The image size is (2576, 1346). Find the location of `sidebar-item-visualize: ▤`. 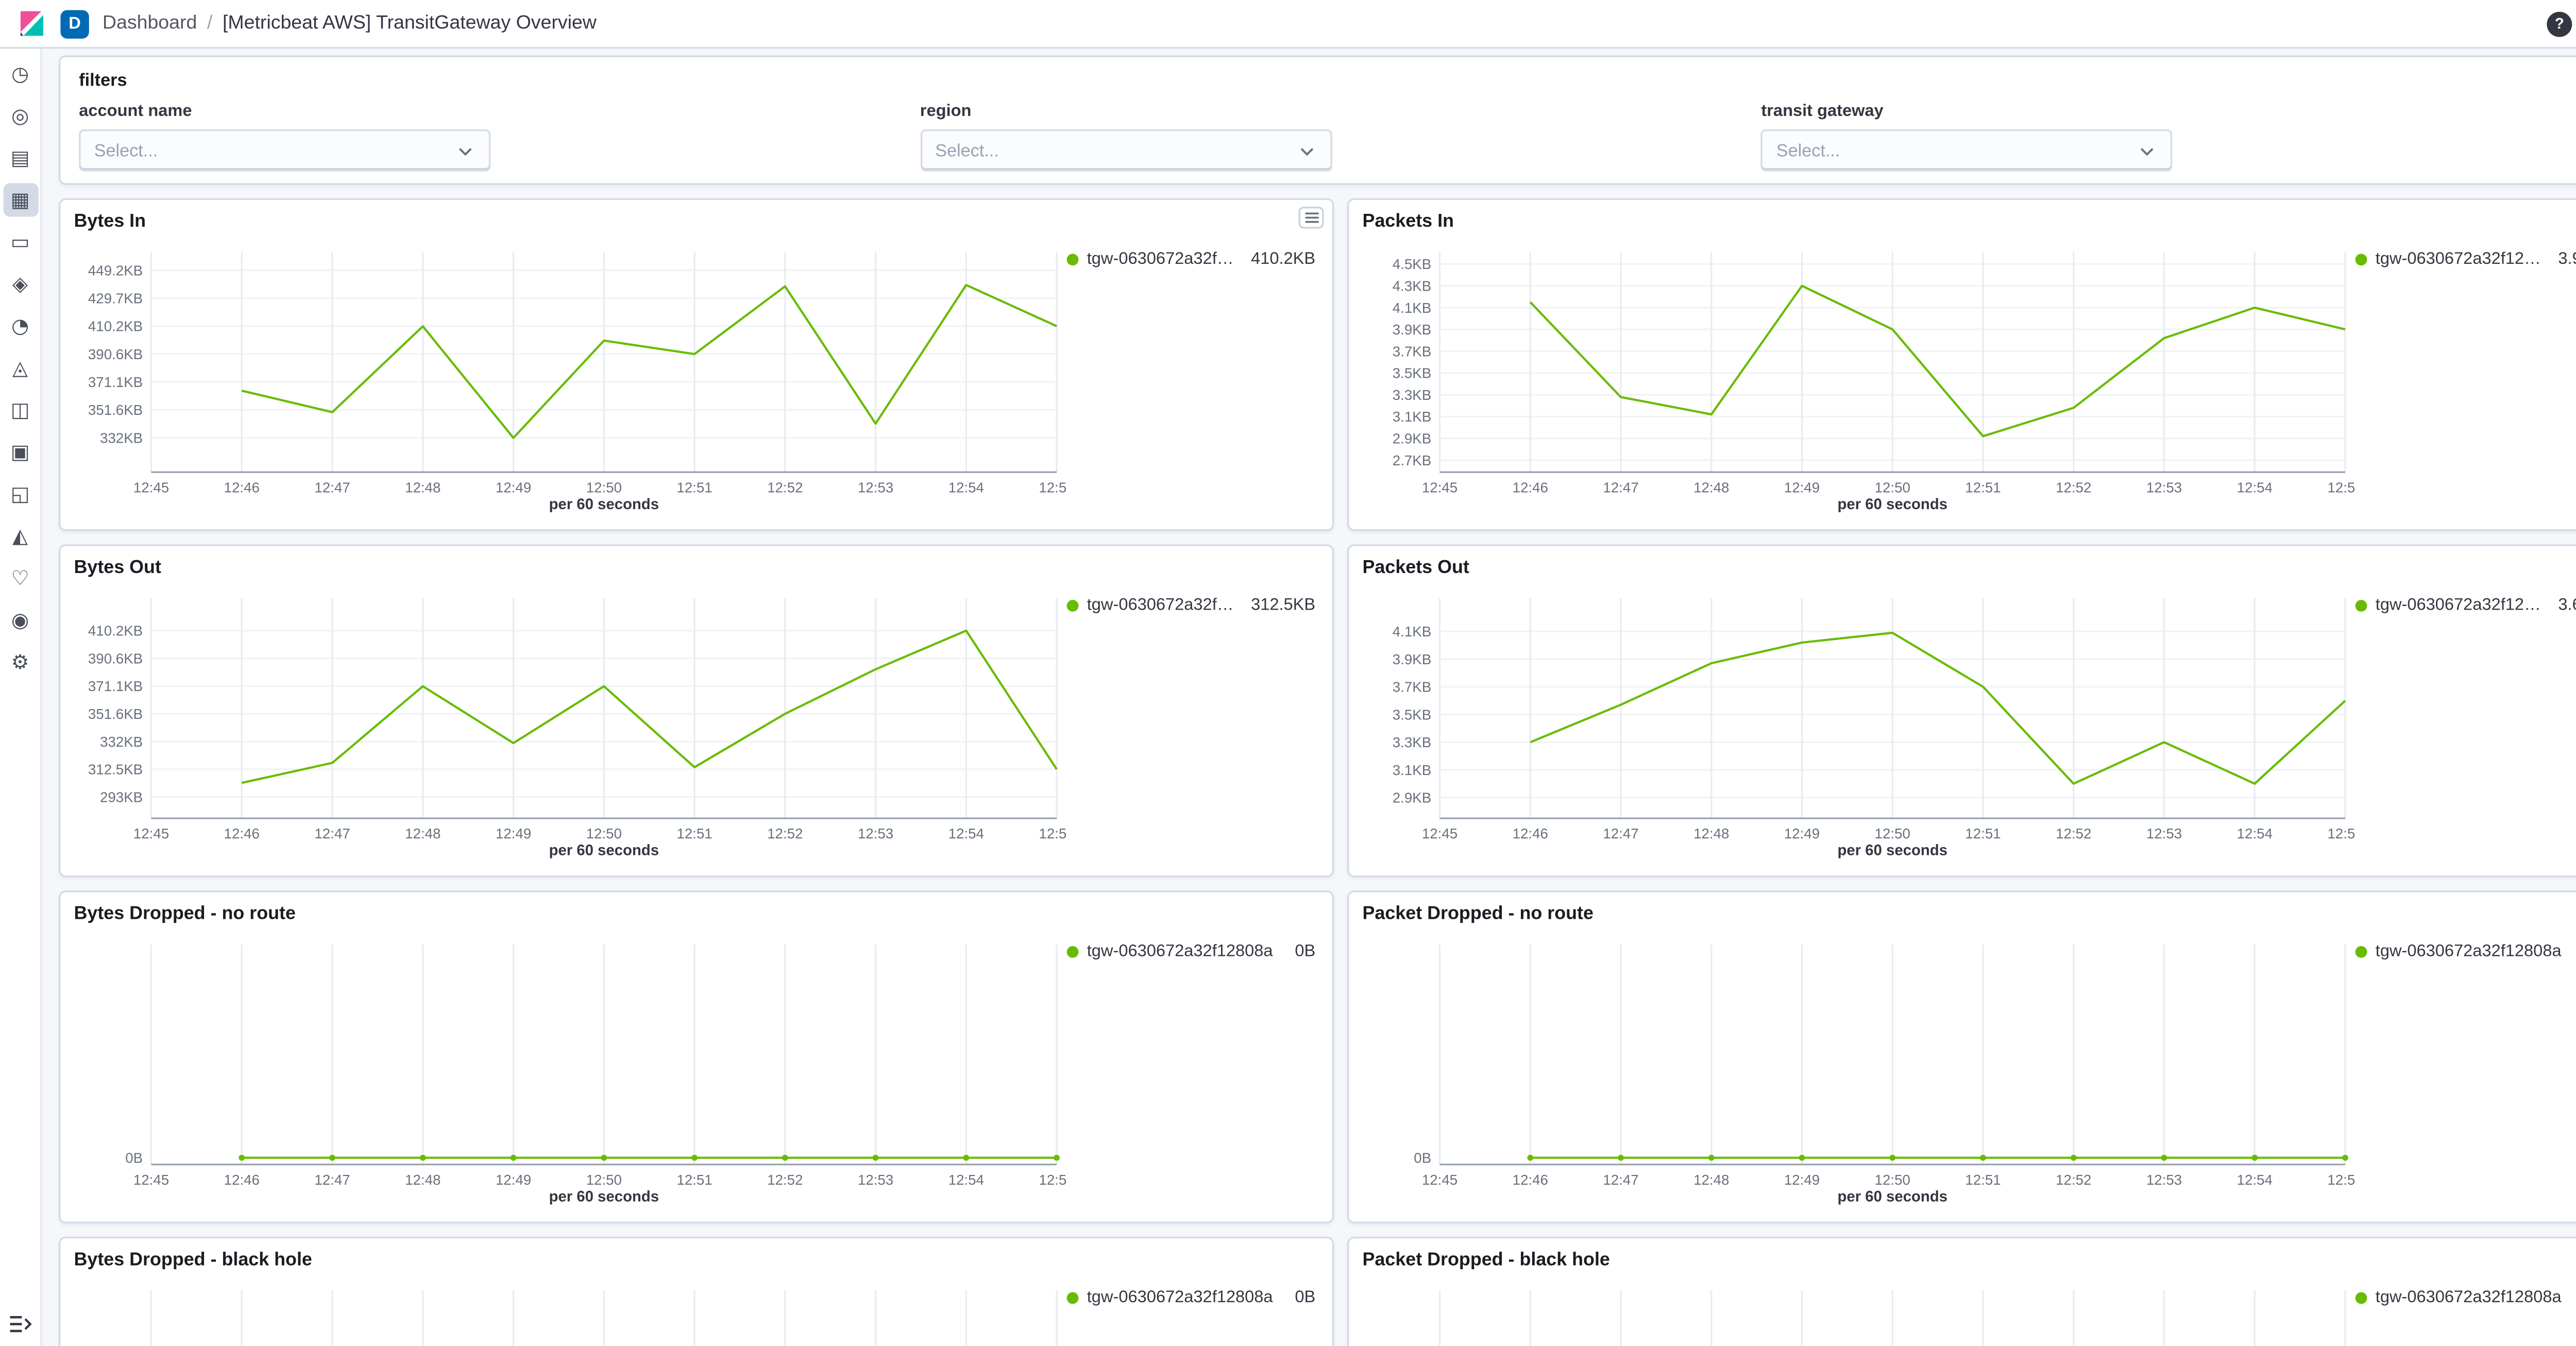

sidebar-item-visualize: ▤ is located at coordinates (20, 158).